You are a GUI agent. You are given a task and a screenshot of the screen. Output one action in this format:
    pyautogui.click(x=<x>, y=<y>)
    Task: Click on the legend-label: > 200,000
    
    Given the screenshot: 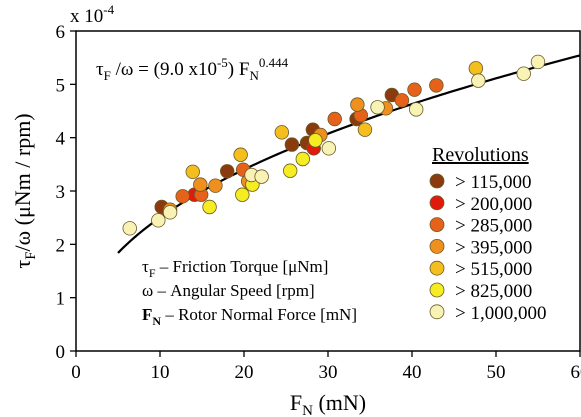 What is the action you would take?
    pyautogui.click(x=493, y=204)
    